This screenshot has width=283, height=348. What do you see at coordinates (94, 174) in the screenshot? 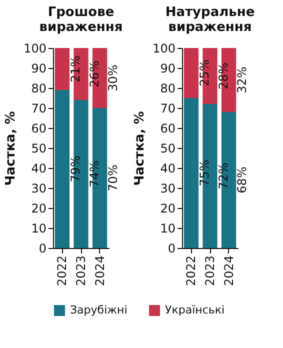
I see `data-label: 74%` at bounding box center [94, 174].